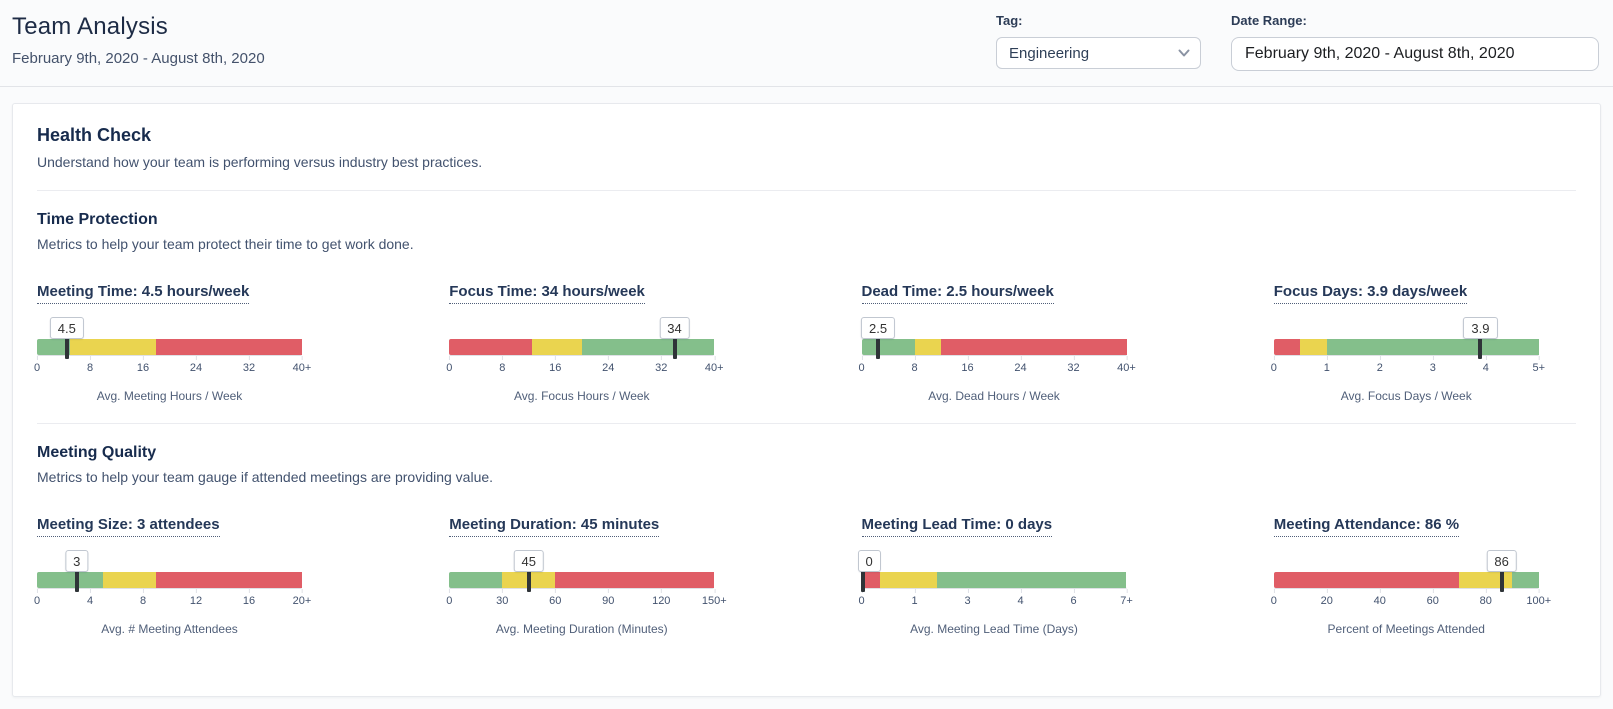  I want to click on gauge-title: Meeting Time: 4.5 hours/week, so click(143, 293).